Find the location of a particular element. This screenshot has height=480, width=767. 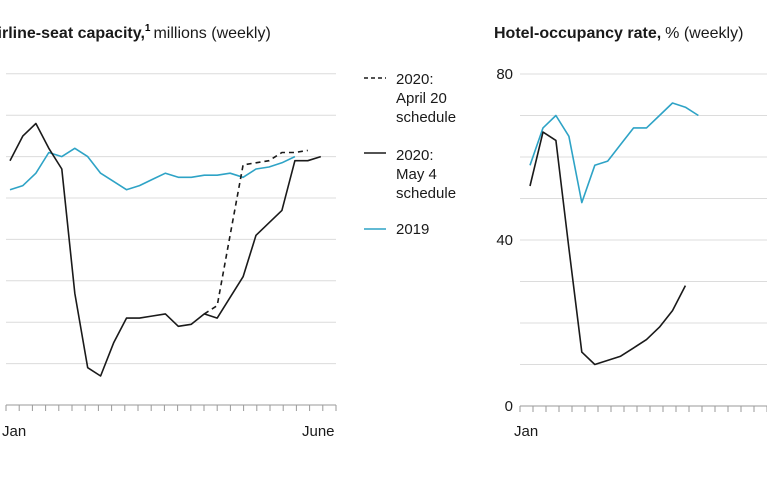

hotel-x-label-jan: Jan is located at coordinates (526, 431).